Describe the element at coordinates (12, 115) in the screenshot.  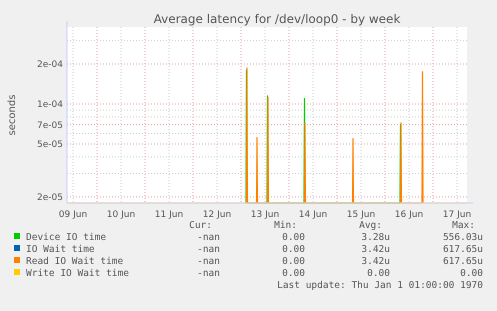
I see `y-axis-title: seconds` at that location.